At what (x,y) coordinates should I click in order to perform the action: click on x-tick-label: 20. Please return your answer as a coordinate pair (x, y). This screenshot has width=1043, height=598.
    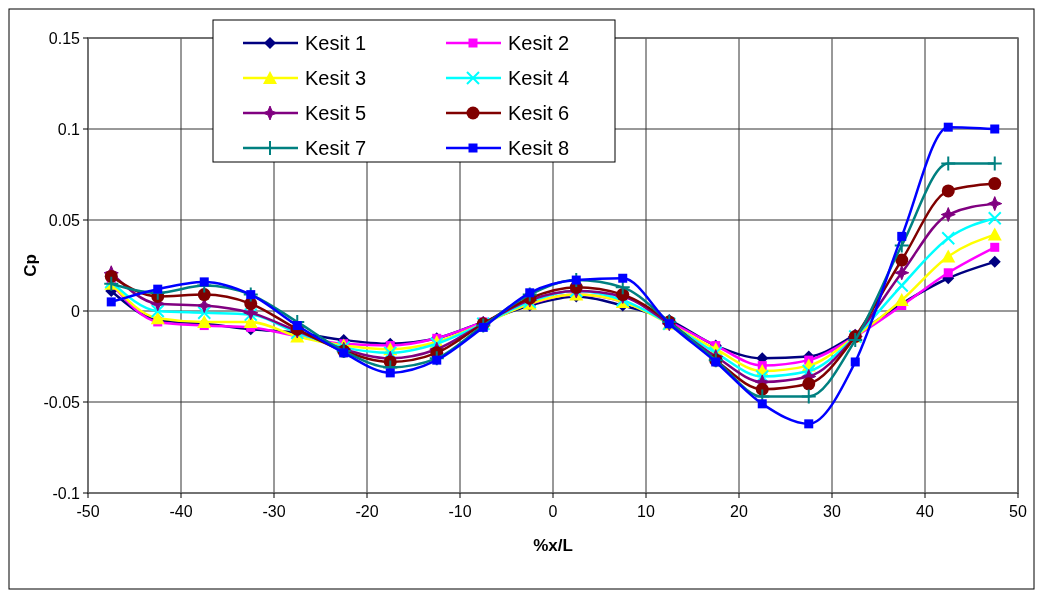
    Looking at the image, I should click on (739, 511).